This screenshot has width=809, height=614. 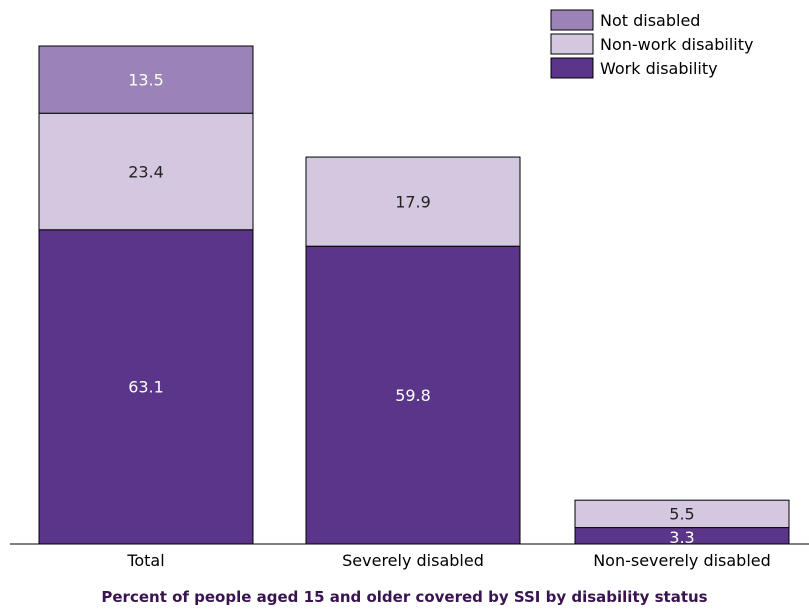 I want to click on bar-total-not-disabled, so click(x=146, y=79).